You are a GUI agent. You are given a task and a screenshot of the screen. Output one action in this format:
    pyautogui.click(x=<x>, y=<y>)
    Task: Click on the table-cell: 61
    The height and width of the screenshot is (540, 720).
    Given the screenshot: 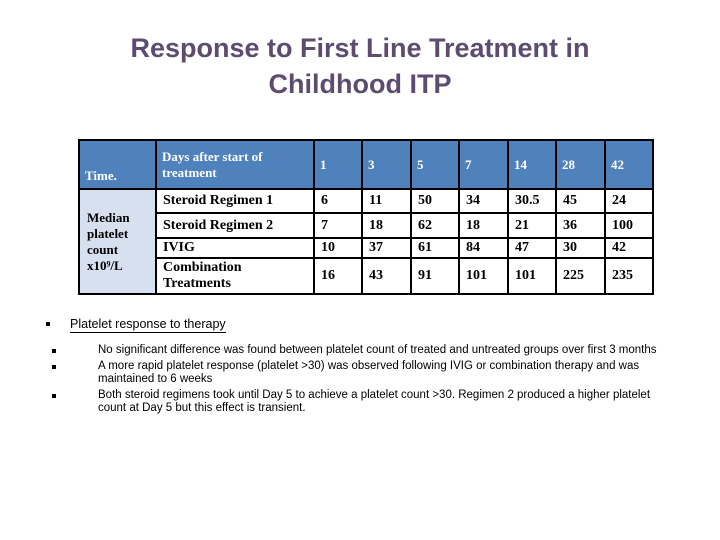 What is the action you would take?
    pyautogui.click(x=435, y=248)
    